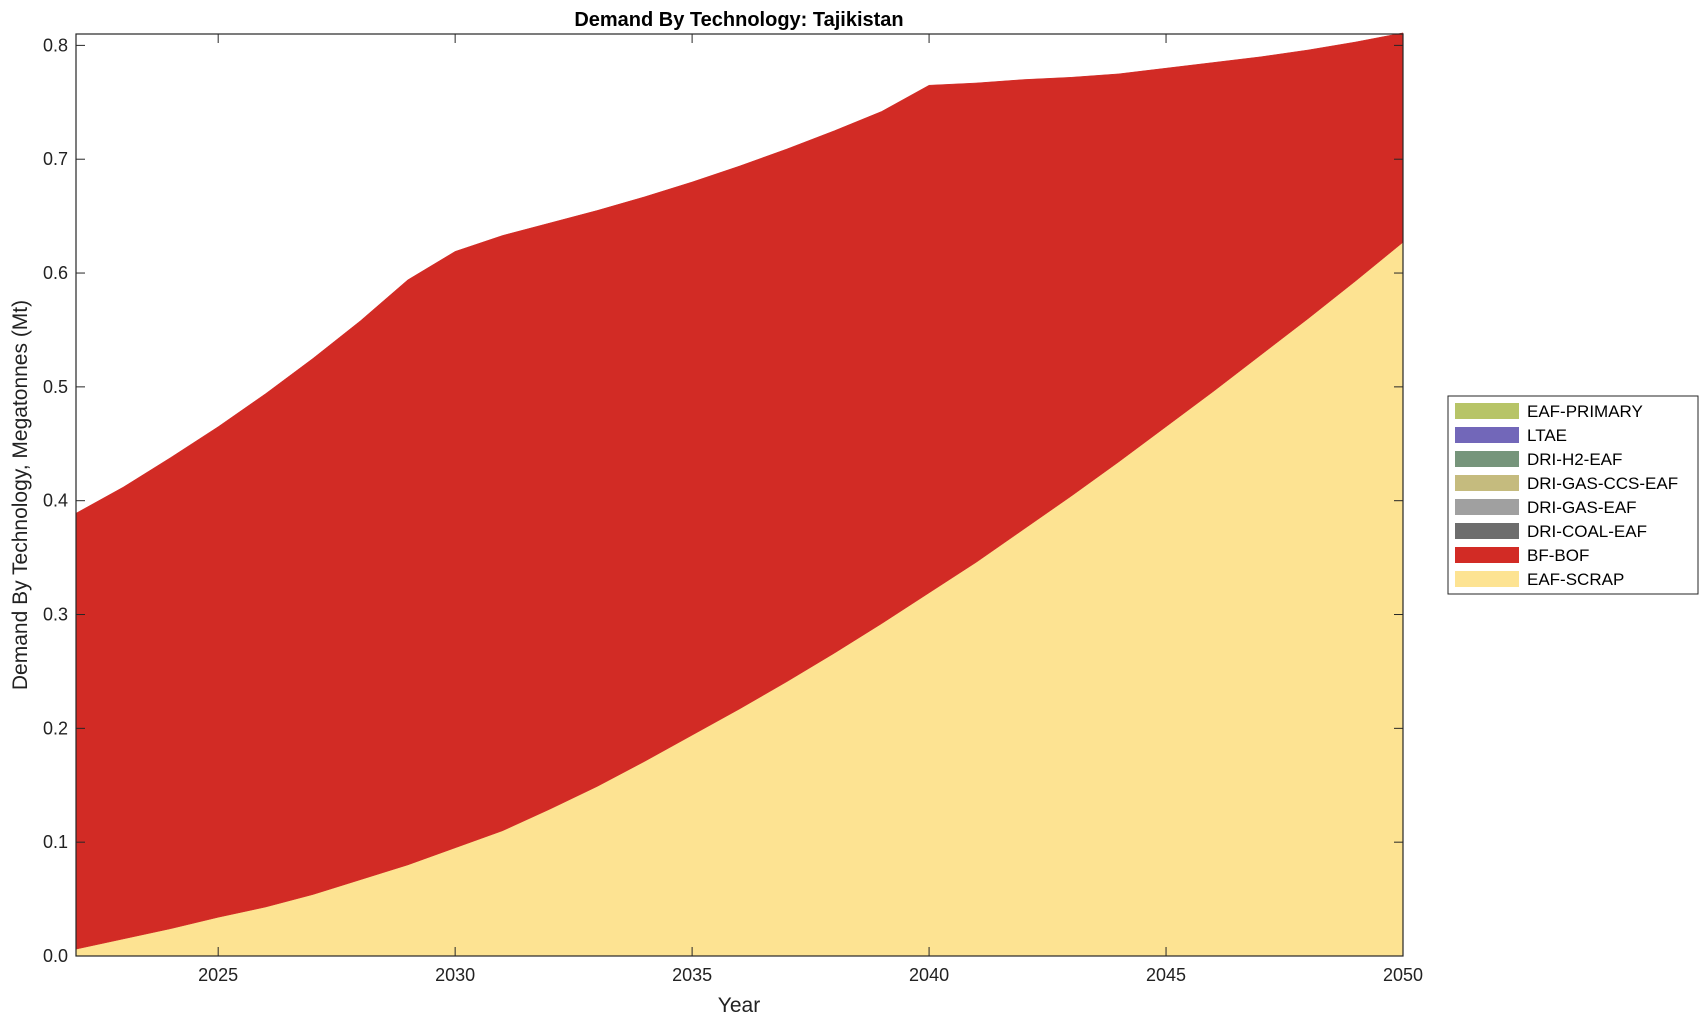  What do you see at coordinates (1166, 975) in the screenshot?
I see `x-tick-label: 2045` at bounding box center [1166, 975].